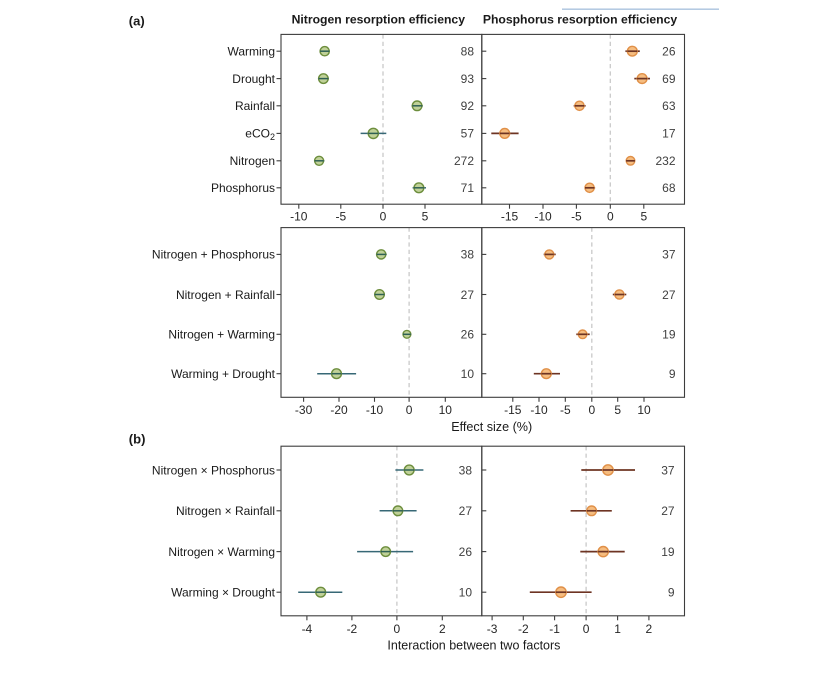 The height and width of the screenshot is (673, 839). Describe the element at coordinates (468, 52) in the screenshot. I see `svg-text: 88` at that location.